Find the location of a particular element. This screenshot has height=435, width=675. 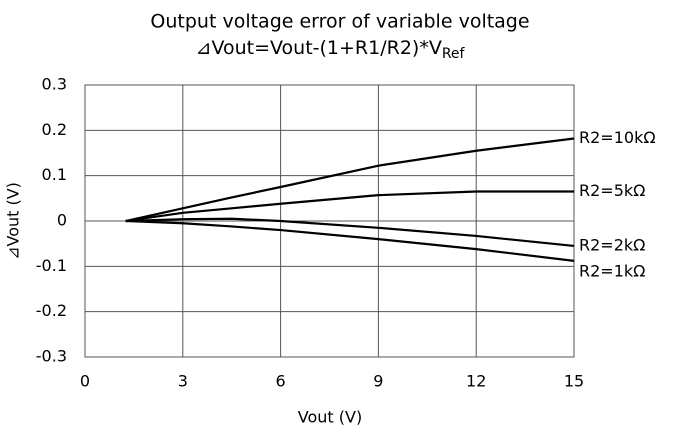

y-tick-label: 0 is located at coordinates (62, 220).